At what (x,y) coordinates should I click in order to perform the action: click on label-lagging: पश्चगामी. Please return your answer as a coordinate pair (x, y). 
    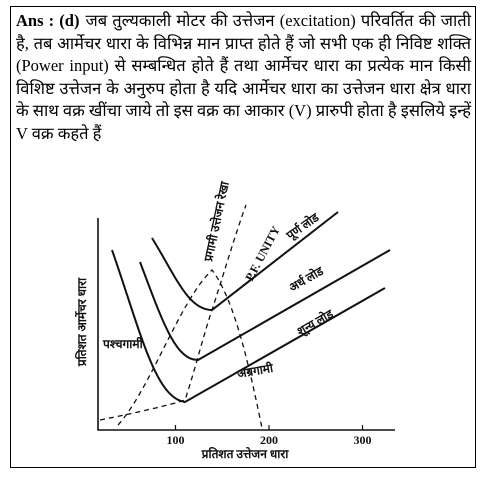
    Looking at the image, I should click on (123, 344).